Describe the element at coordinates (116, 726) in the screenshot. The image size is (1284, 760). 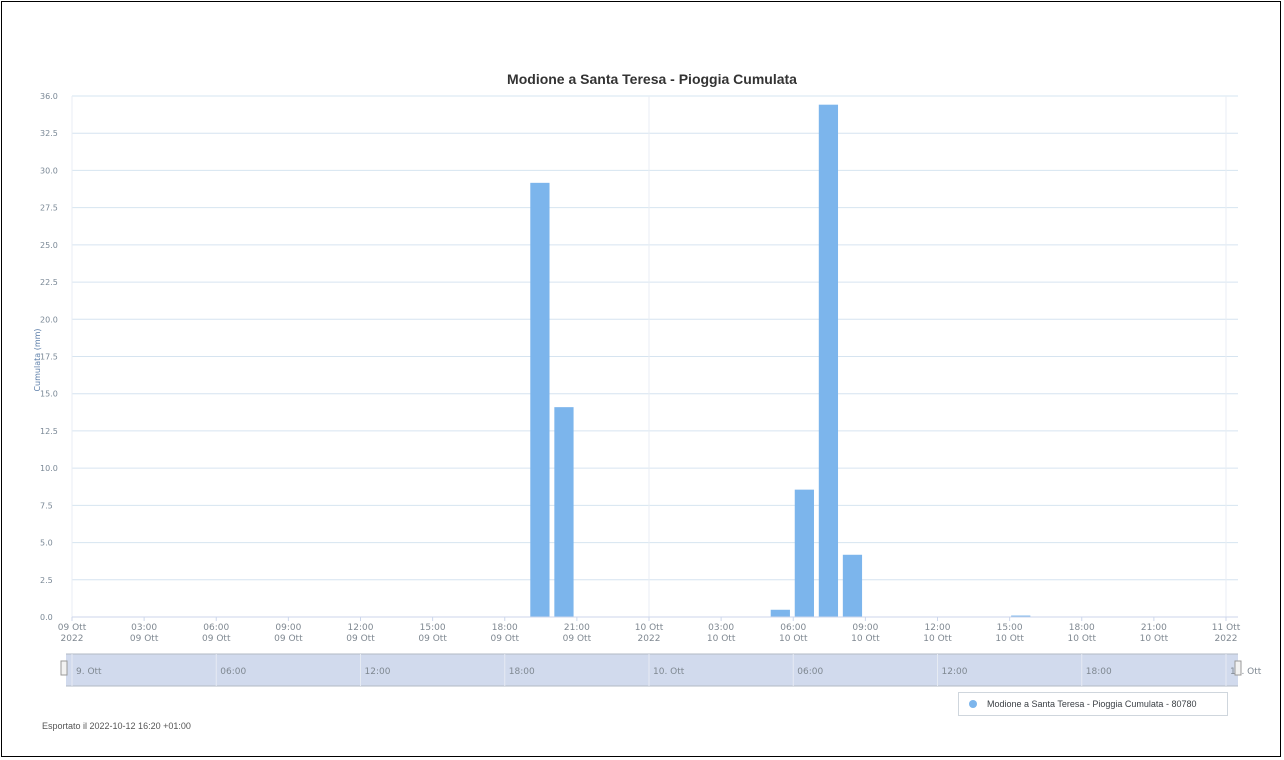
I see `export-timestamp: Esportato il 2022-10-12 16:20 +01:00` at that location.